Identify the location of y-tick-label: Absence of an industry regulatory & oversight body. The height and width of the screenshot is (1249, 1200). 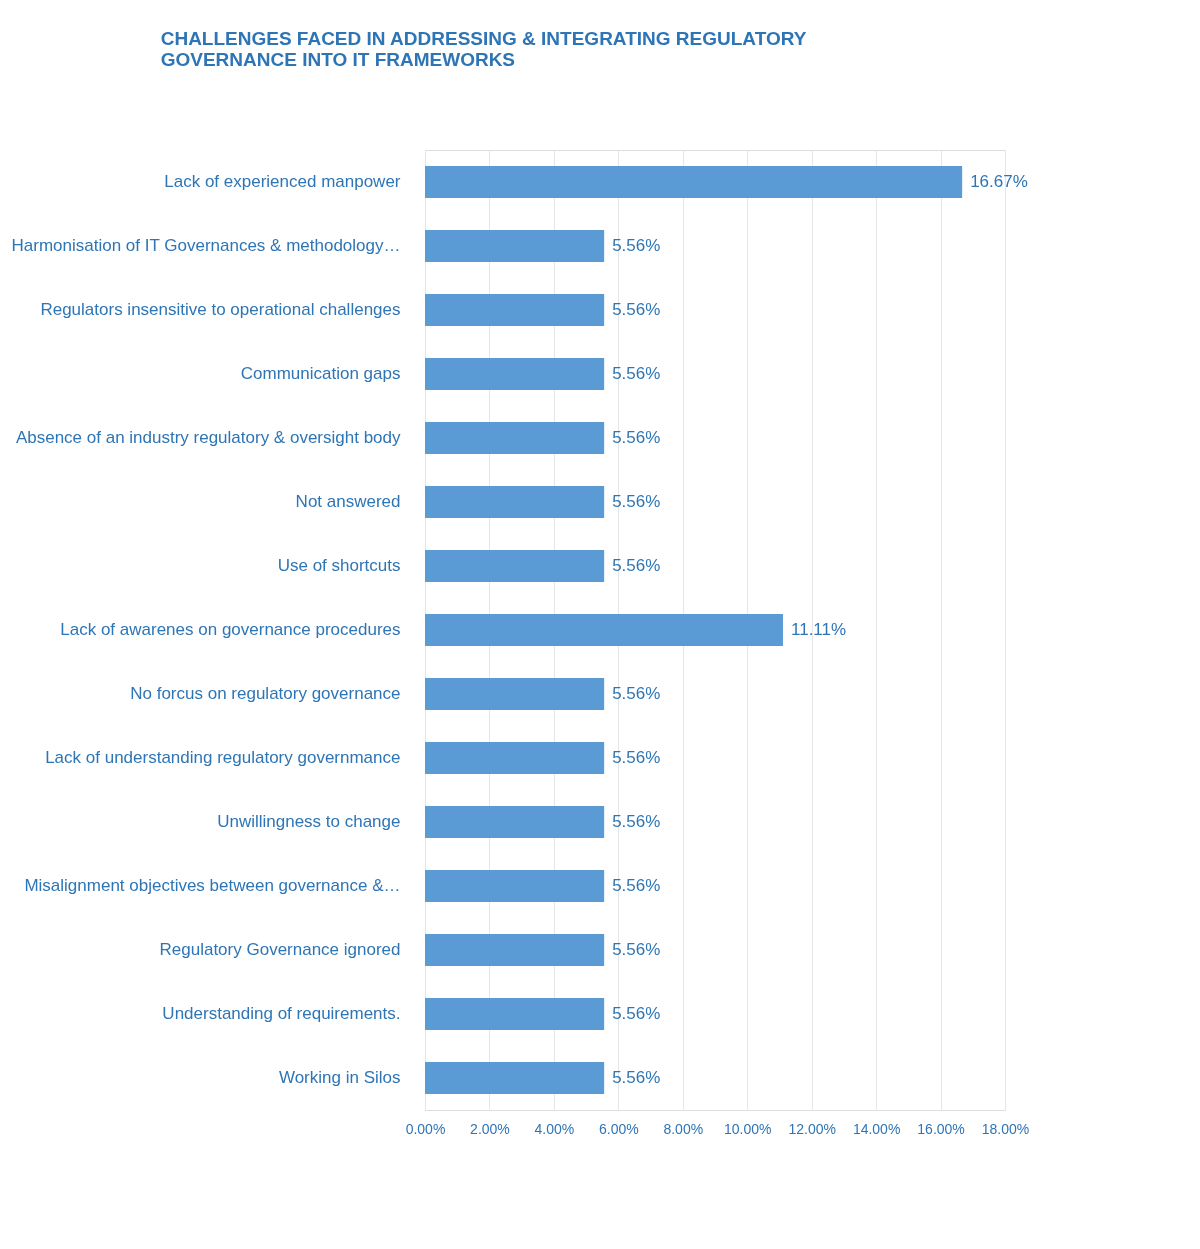
(208, 437).